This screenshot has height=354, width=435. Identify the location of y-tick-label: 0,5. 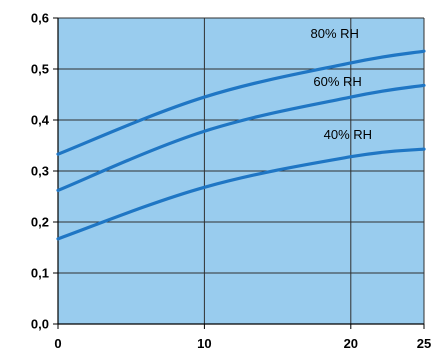
(40, 69).